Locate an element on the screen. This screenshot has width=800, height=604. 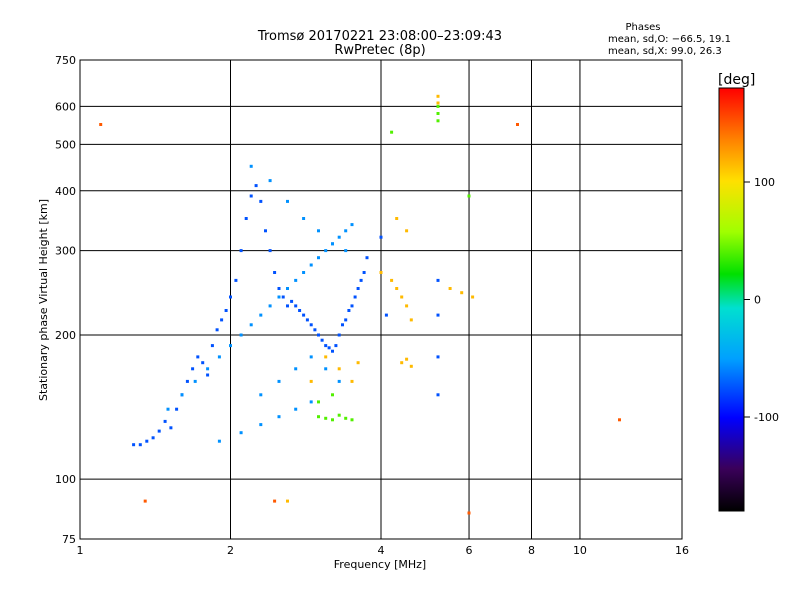
colorbar-ticks: 100 0 -100 is located at coordinates (761, 300).